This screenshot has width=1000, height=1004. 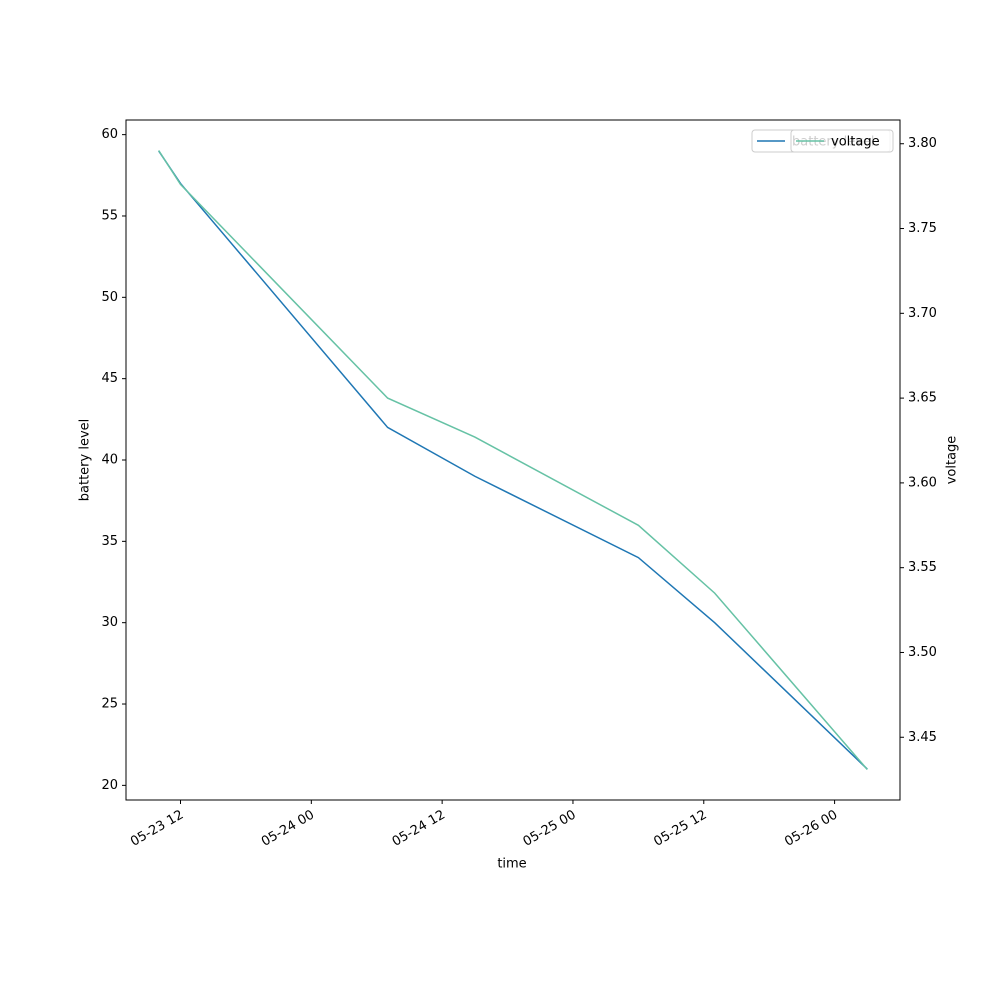 I want to click on x-tick-label: 05-25 12, so click(x=680, y=829).